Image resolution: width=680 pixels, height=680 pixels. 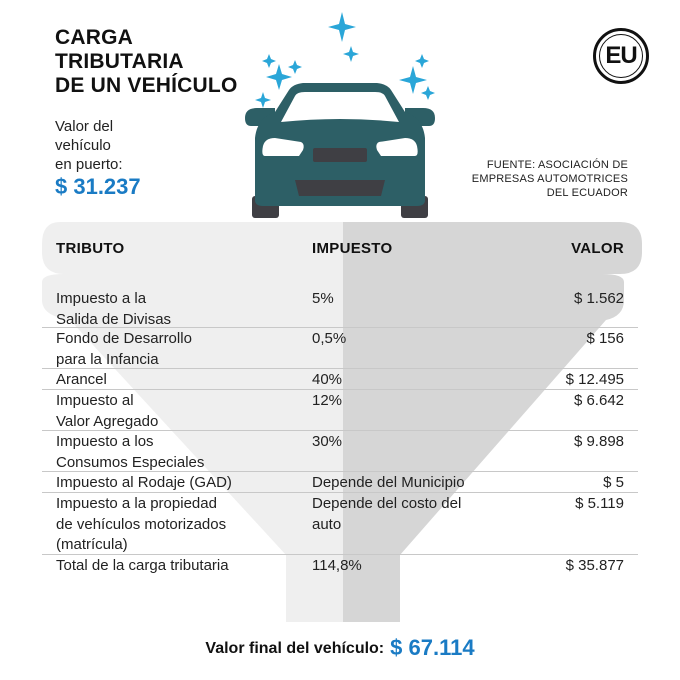 I want to click on row-valor: $ 5.119, so click(x=599, y=503).